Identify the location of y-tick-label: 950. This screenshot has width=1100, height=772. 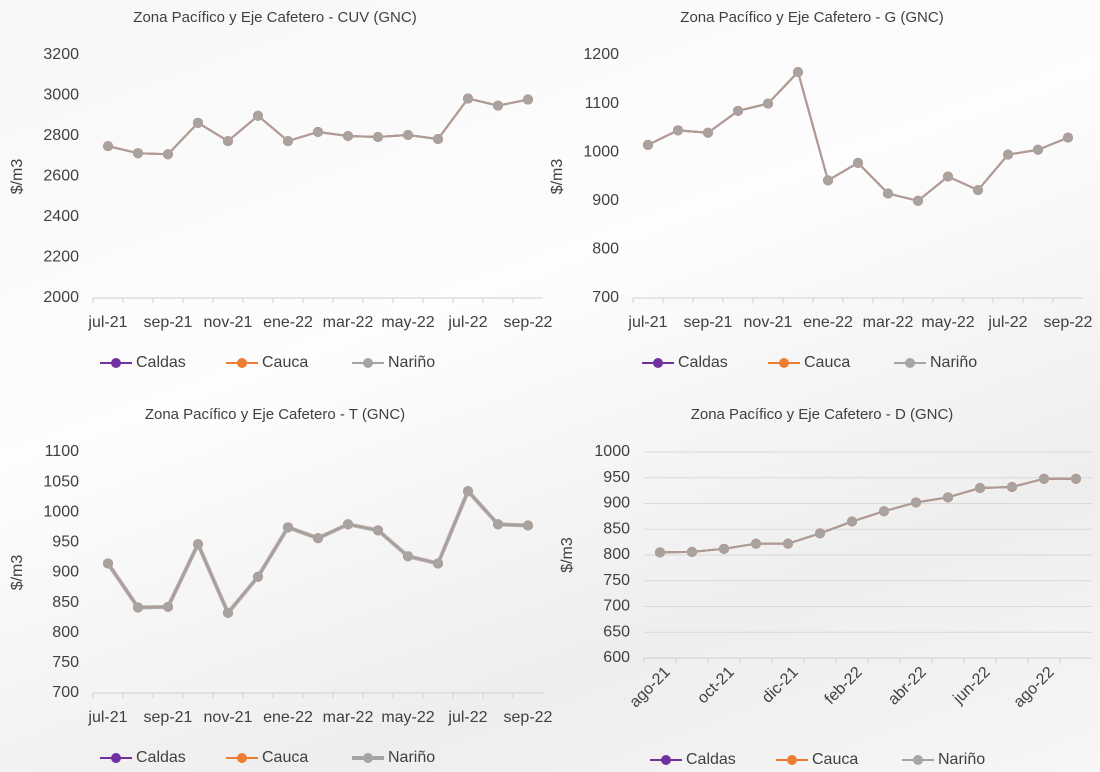
(616, 477).